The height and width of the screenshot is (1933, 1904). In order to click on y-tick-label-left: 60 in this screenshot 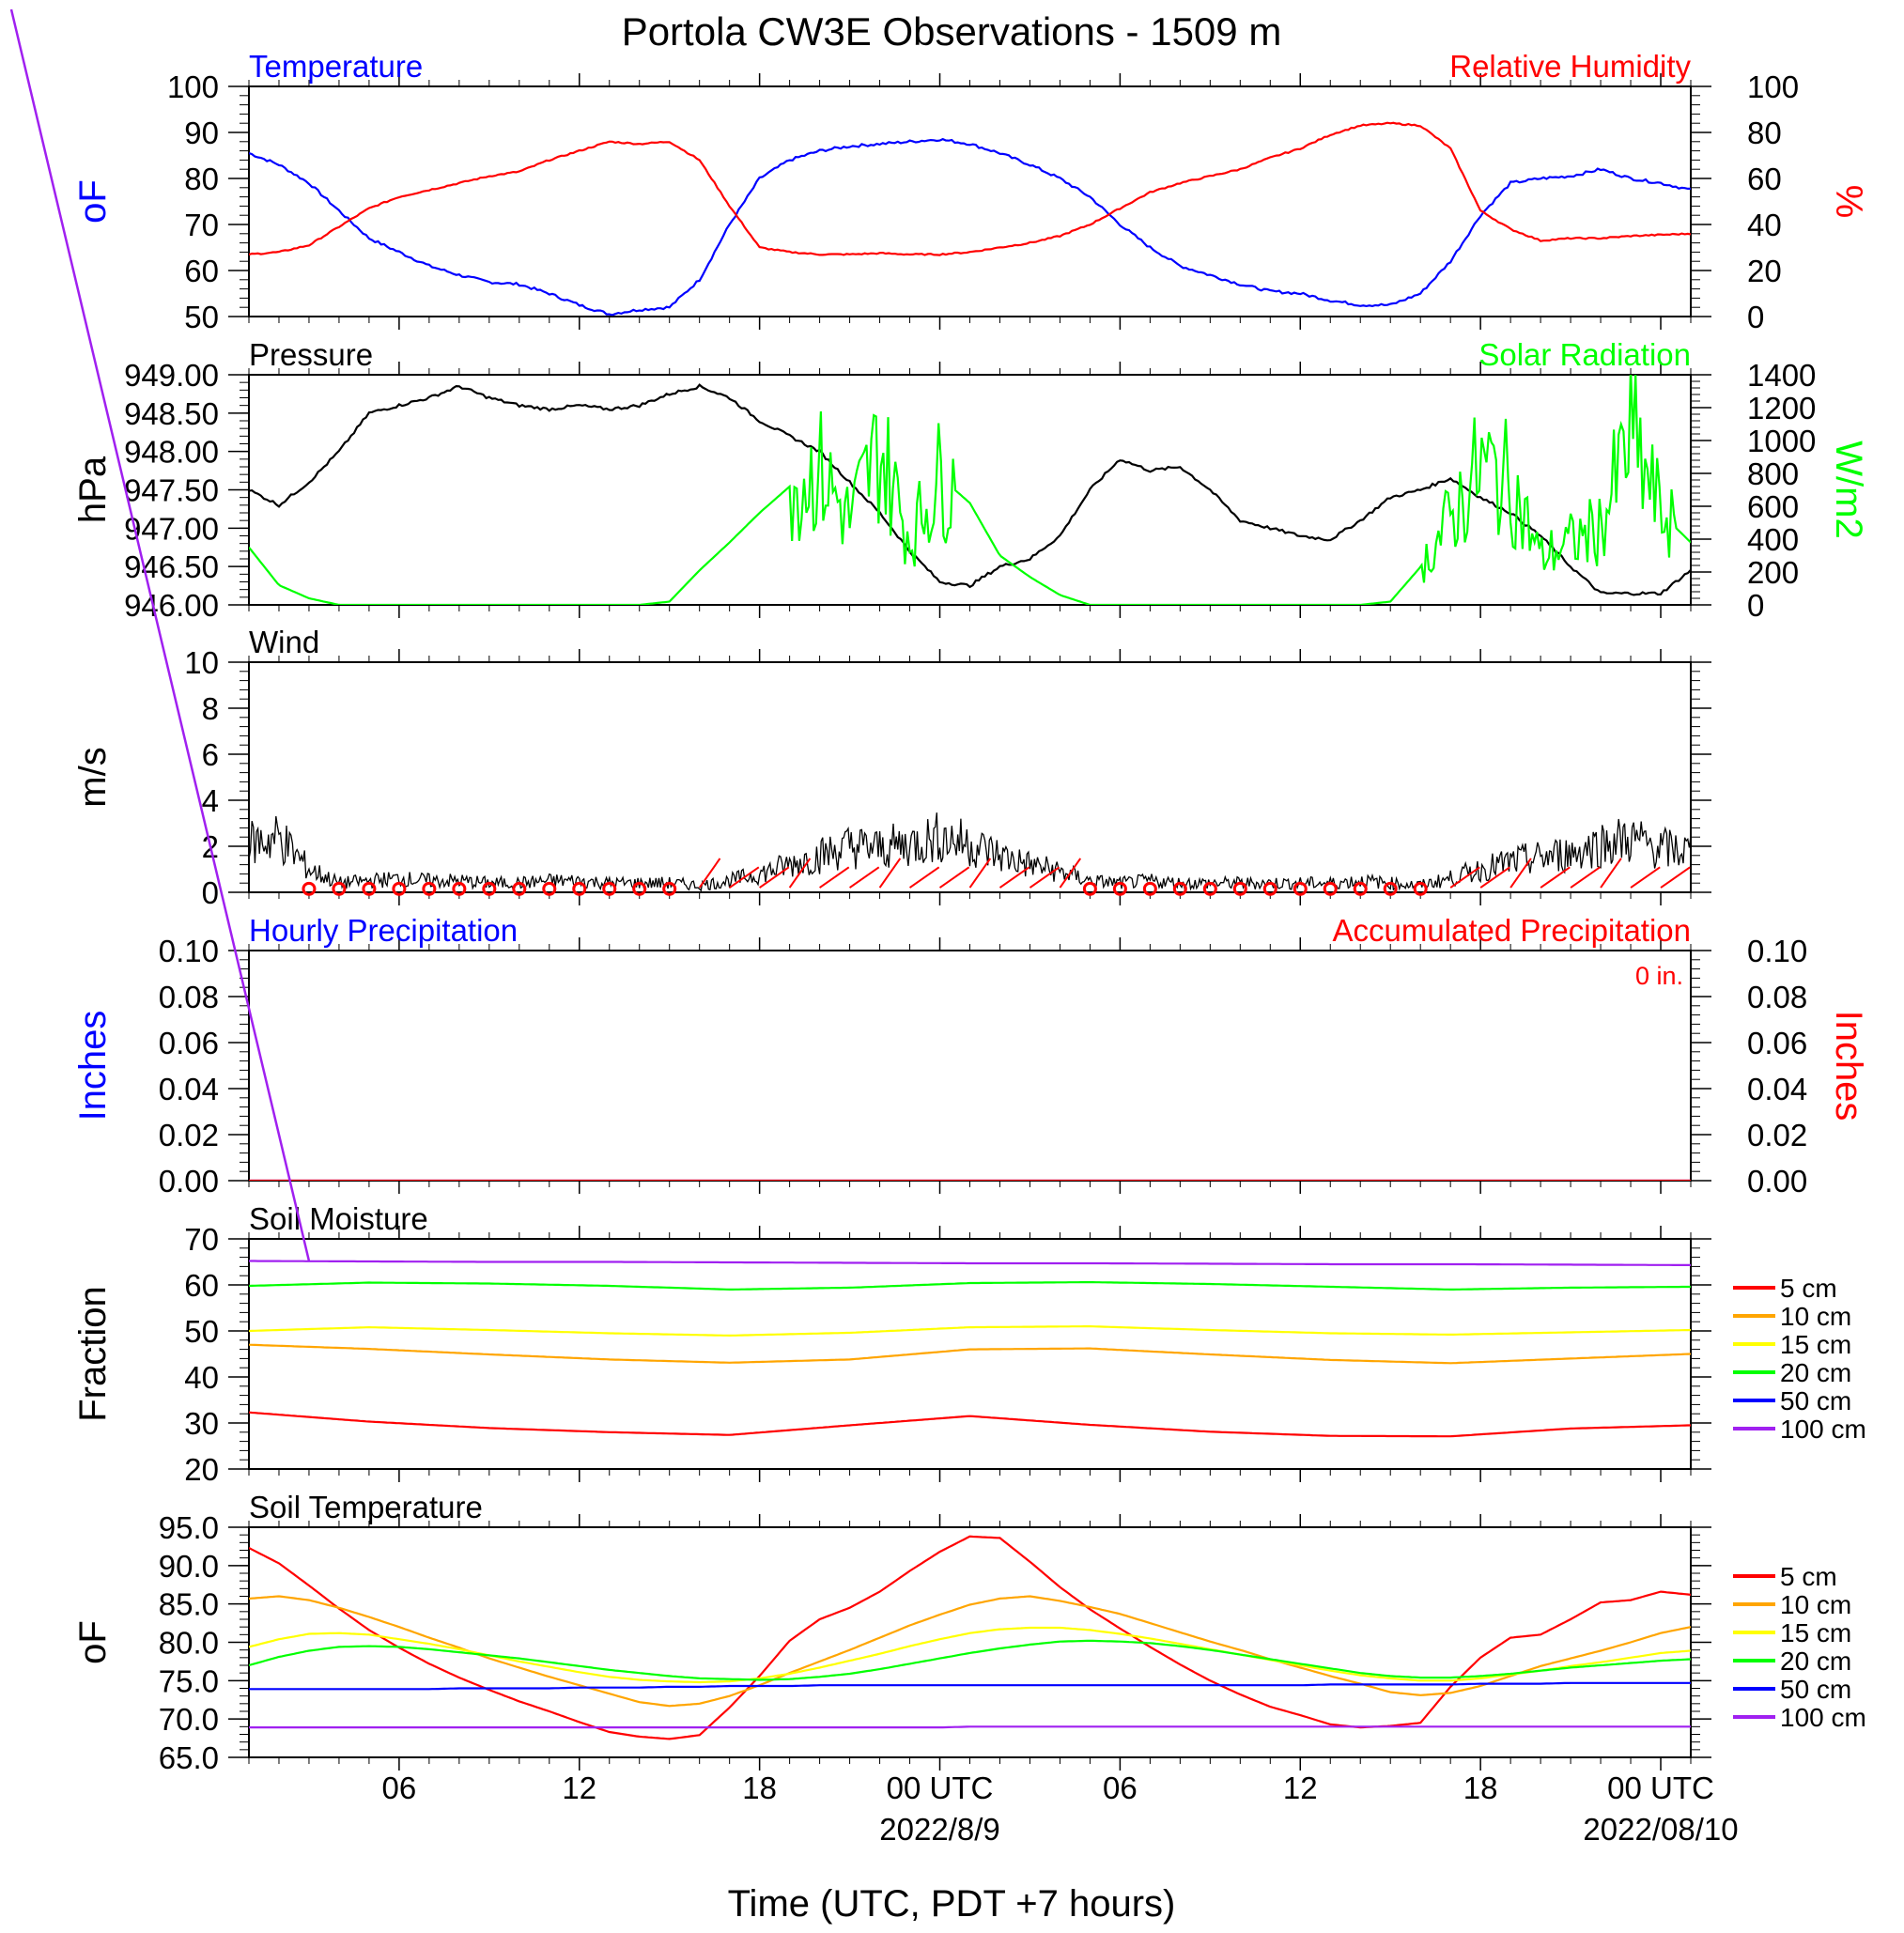, I will do `click(201, 1286)`.